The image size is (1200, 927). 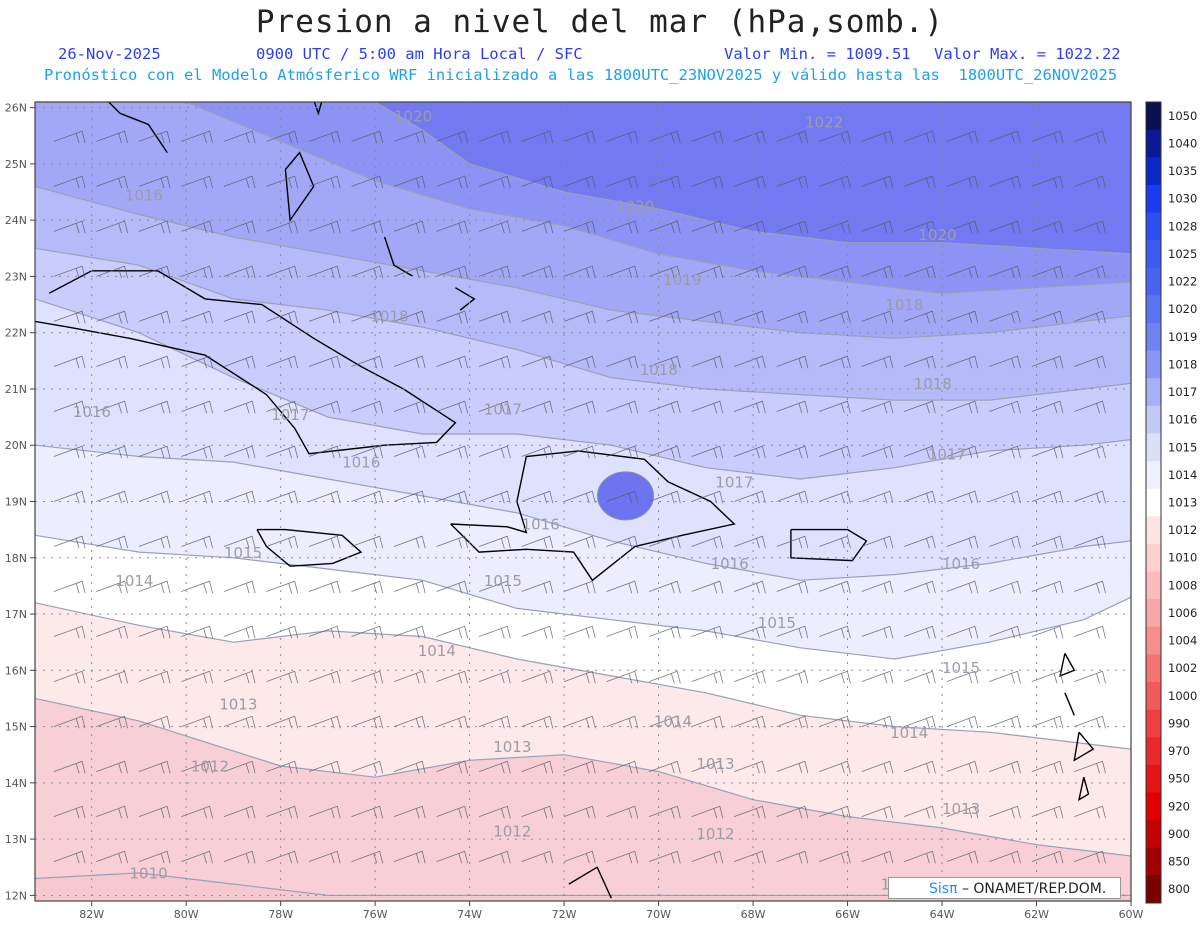 I want to click on colorbar-label: 970, so click(x=1179, y=751).